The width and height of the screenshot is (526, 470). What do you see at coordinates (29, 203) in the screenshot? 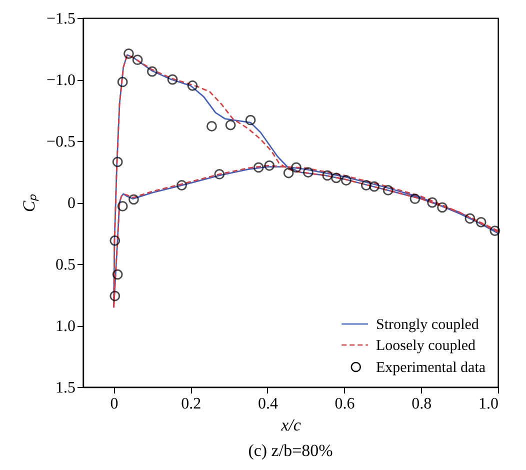
I see `y-axis-title: Cₚ` at bounding box center [29, 203].